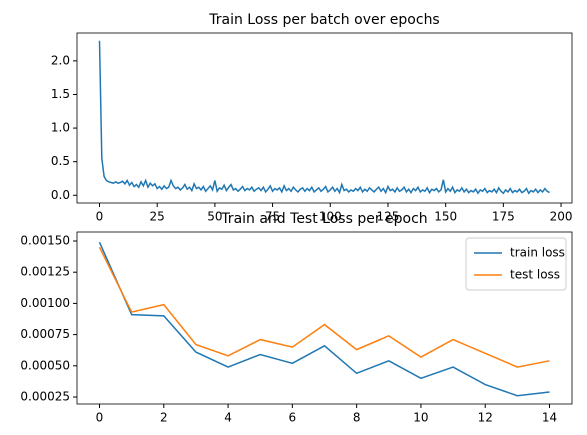 This screenshot has width=587, height=435. I want to click on x-tick-label: 10, so click(420, 418).